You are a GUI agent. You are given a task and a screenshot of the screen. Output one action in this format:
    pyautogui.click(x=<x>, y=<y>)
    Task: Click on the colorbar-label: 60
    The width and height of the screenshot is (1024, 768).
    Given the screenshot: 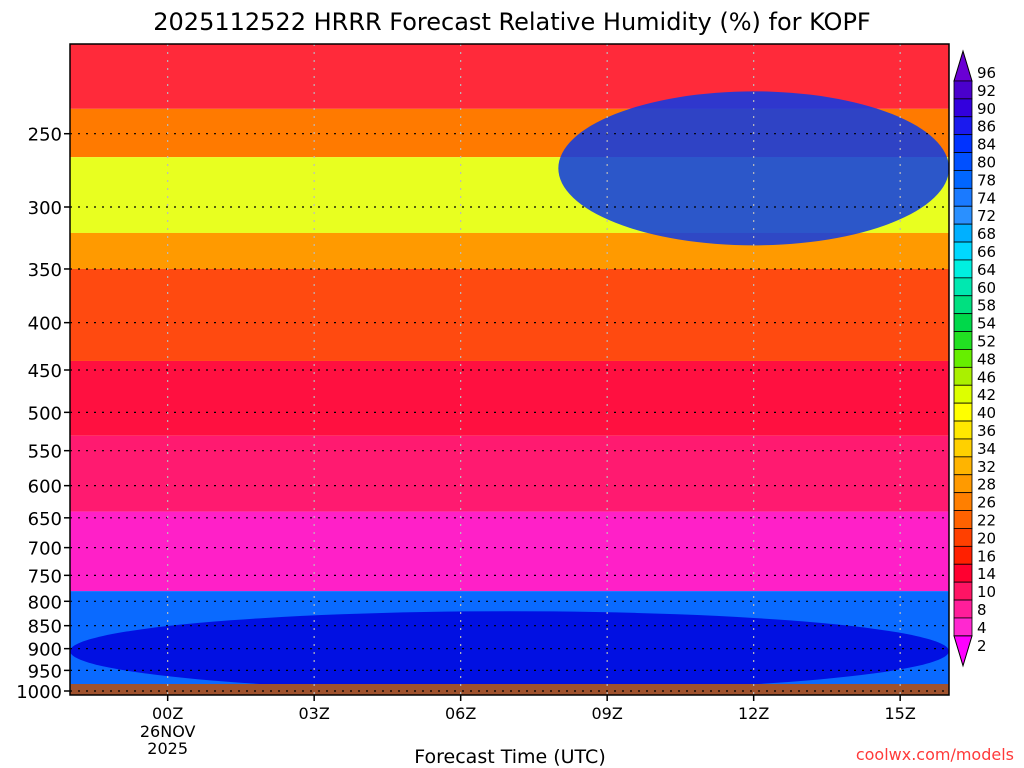 What is the action you would take?
    pyautogui.click(x=986, y=288)
    